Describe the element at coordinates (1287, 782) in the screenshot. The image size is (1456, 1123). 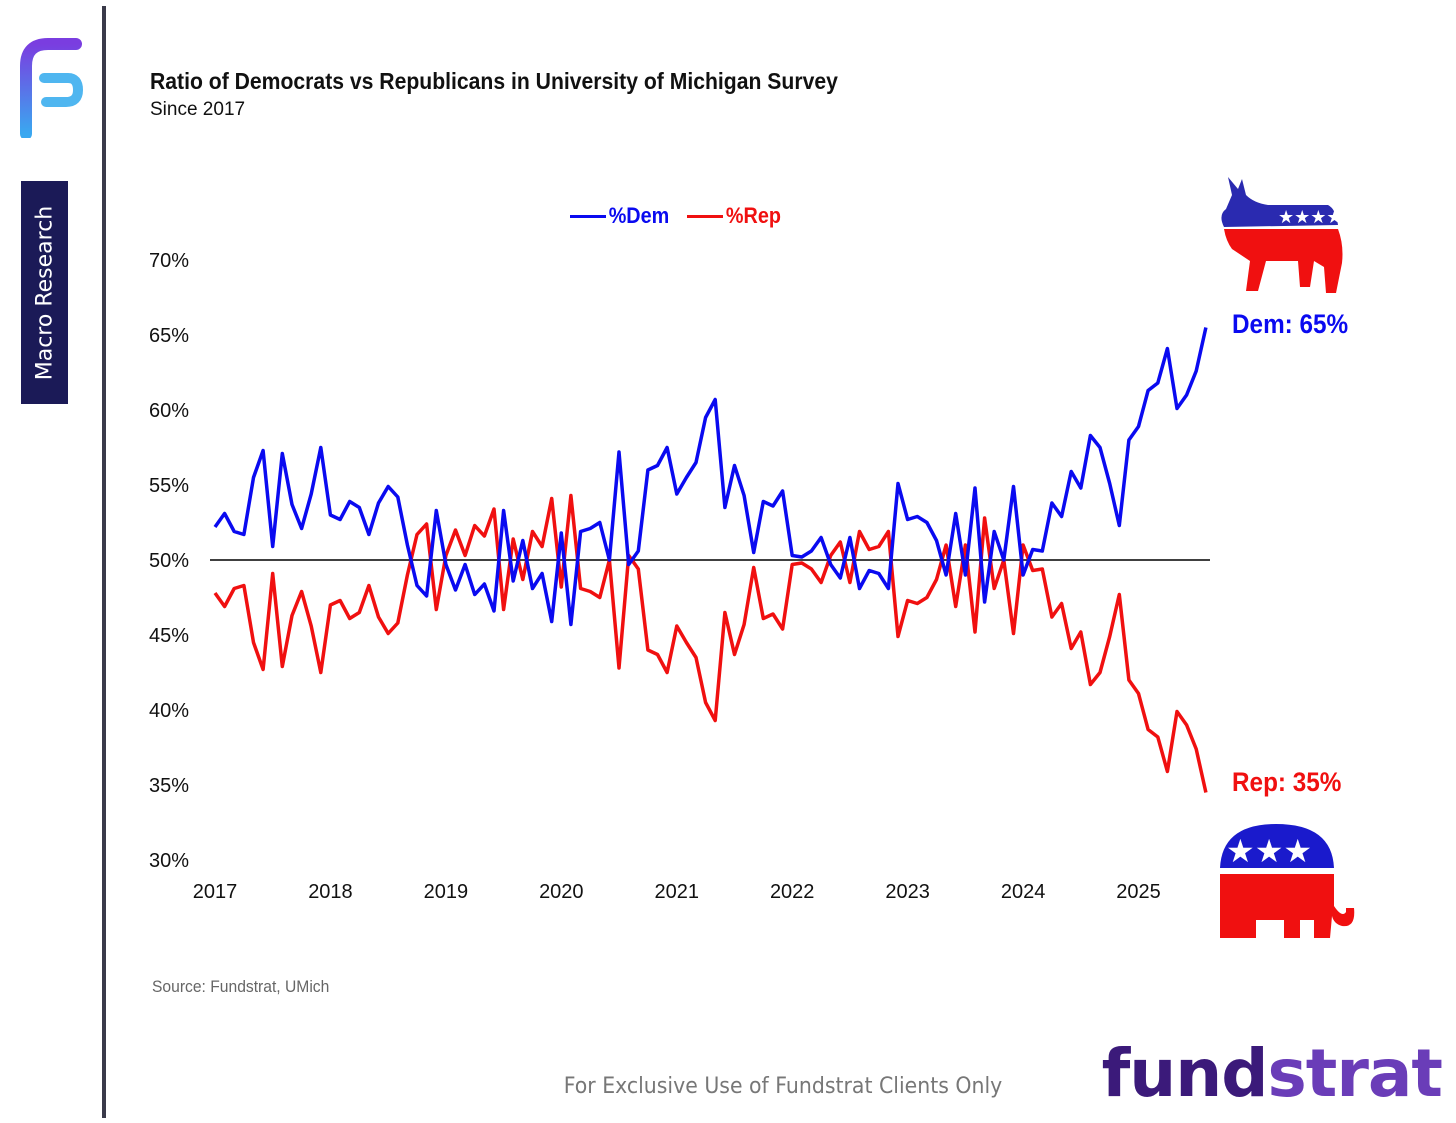
I see `rep-callout: Rep: 35%` at that location.